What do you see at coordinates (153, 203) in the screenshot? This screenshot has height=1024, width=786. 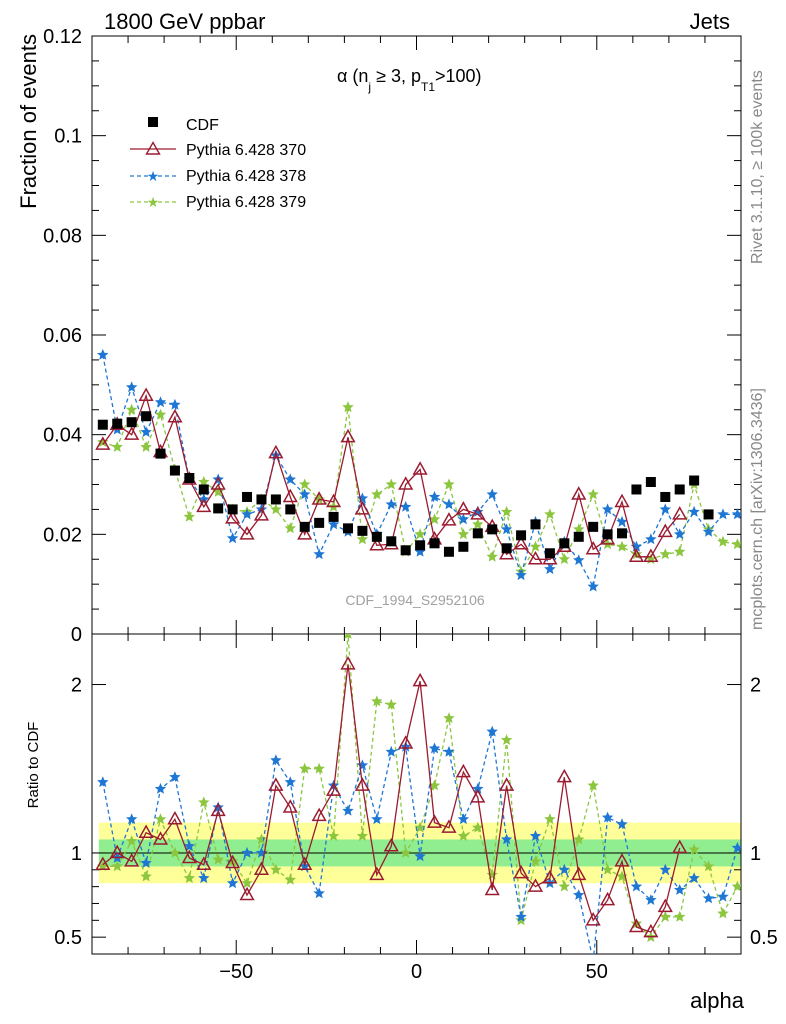 I see `legend-marker-379: ★` at bounding box center [153, 203].